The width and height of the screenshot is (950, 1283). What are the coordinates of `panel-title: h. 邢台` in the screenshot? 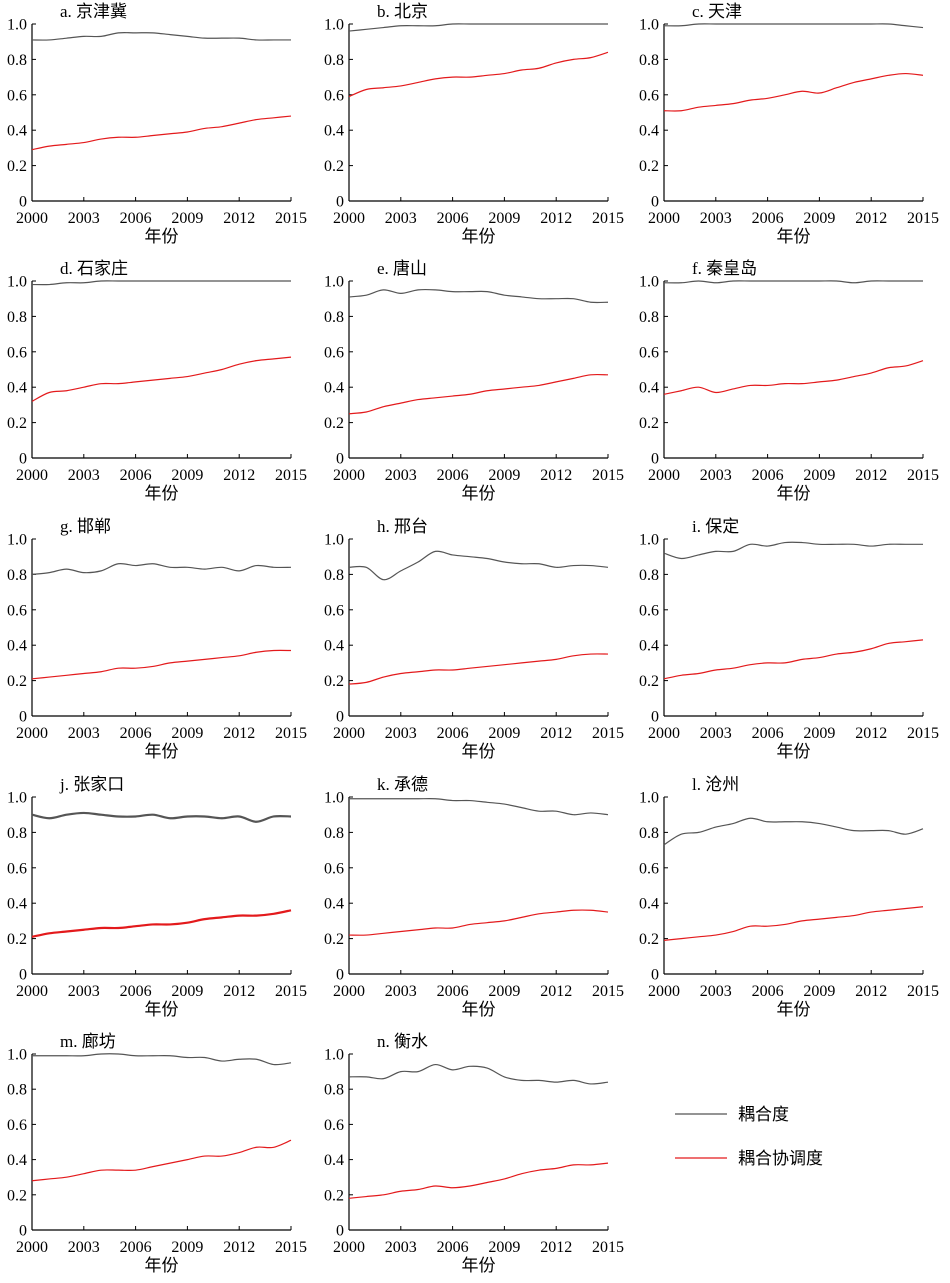 It's located at (402, 526).